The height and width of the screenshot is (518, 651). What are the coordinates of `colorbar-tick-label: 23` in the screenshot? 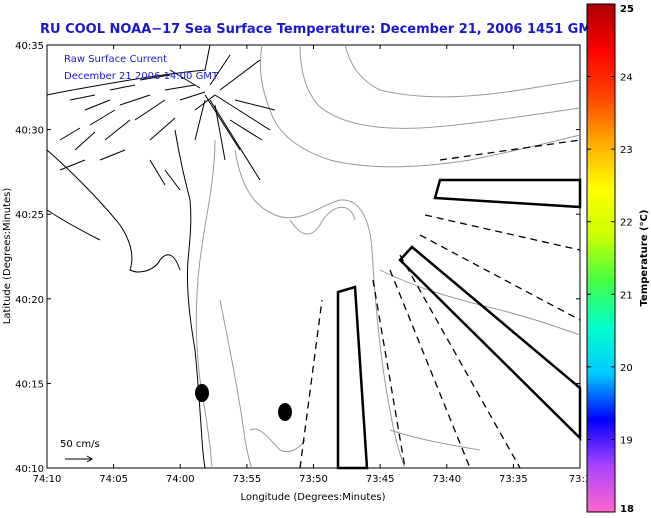 It's located at (626, 150).